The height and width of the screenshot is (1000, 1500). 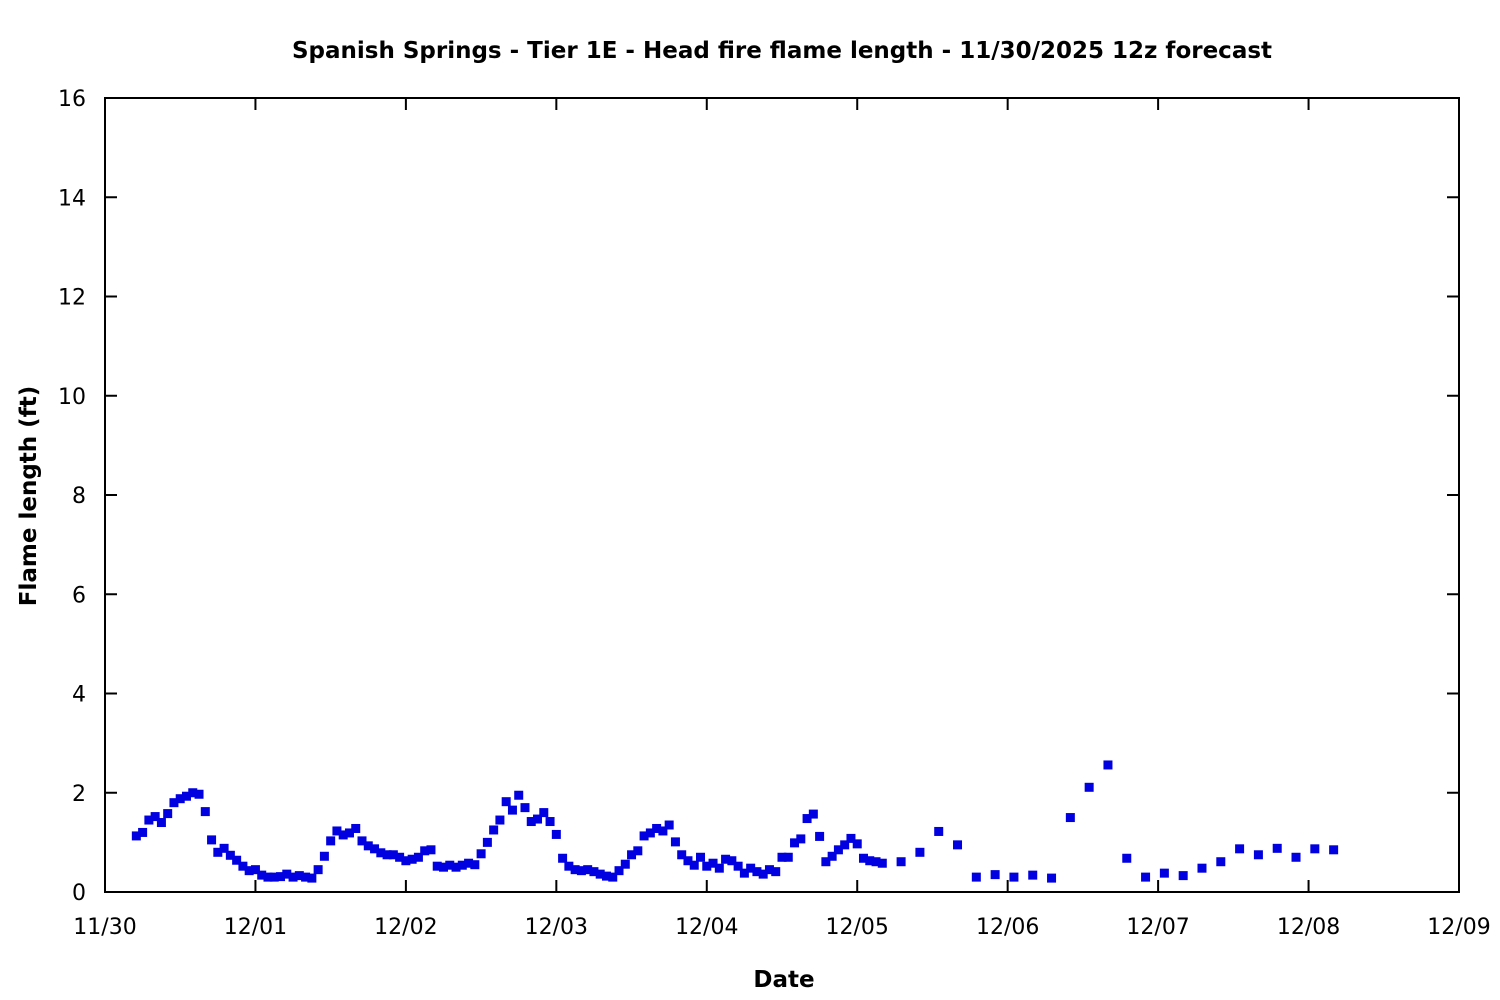 I want to click on x-axis-label: Date, so click(x=783, y=980).